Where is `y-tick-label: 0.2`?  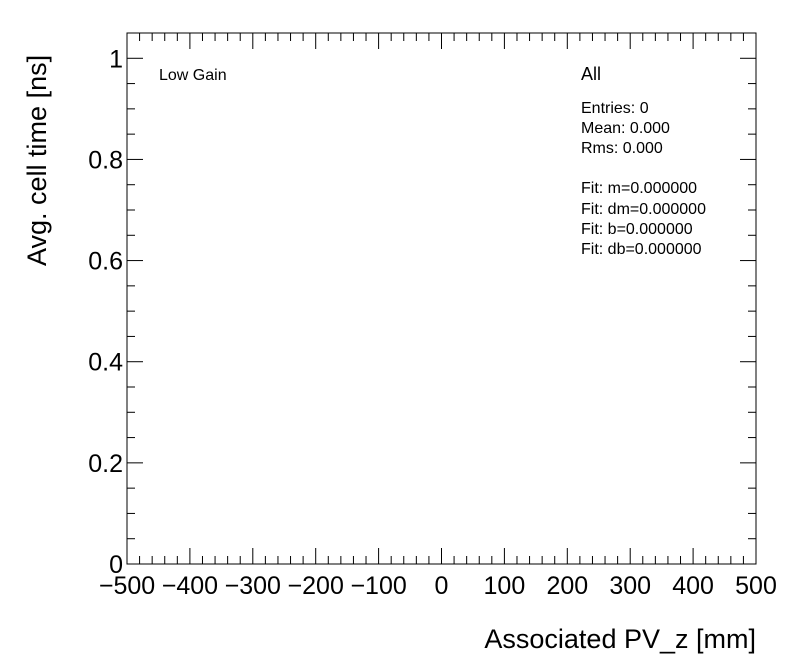
y-tick-label: 0.2 is located at coordinates (105, 464).